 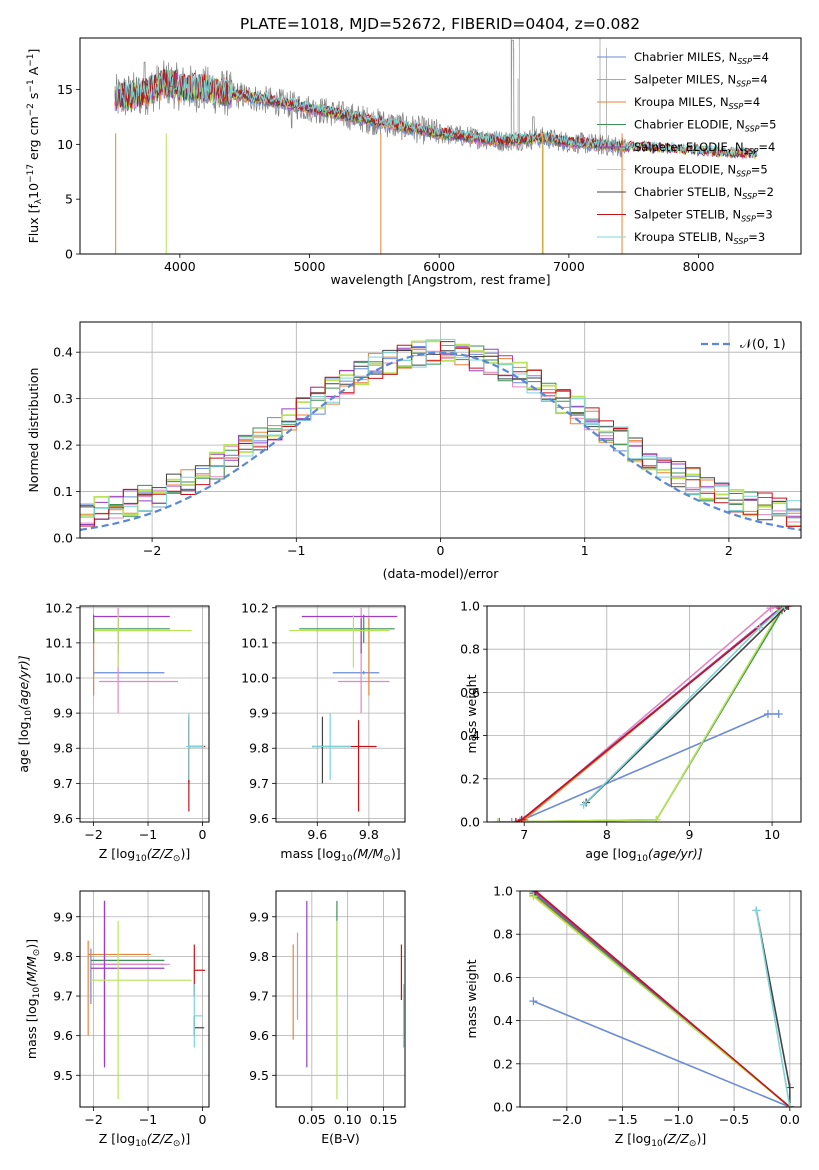 I want to click on x-tick-label: 5000, so click(x=310, y=266).